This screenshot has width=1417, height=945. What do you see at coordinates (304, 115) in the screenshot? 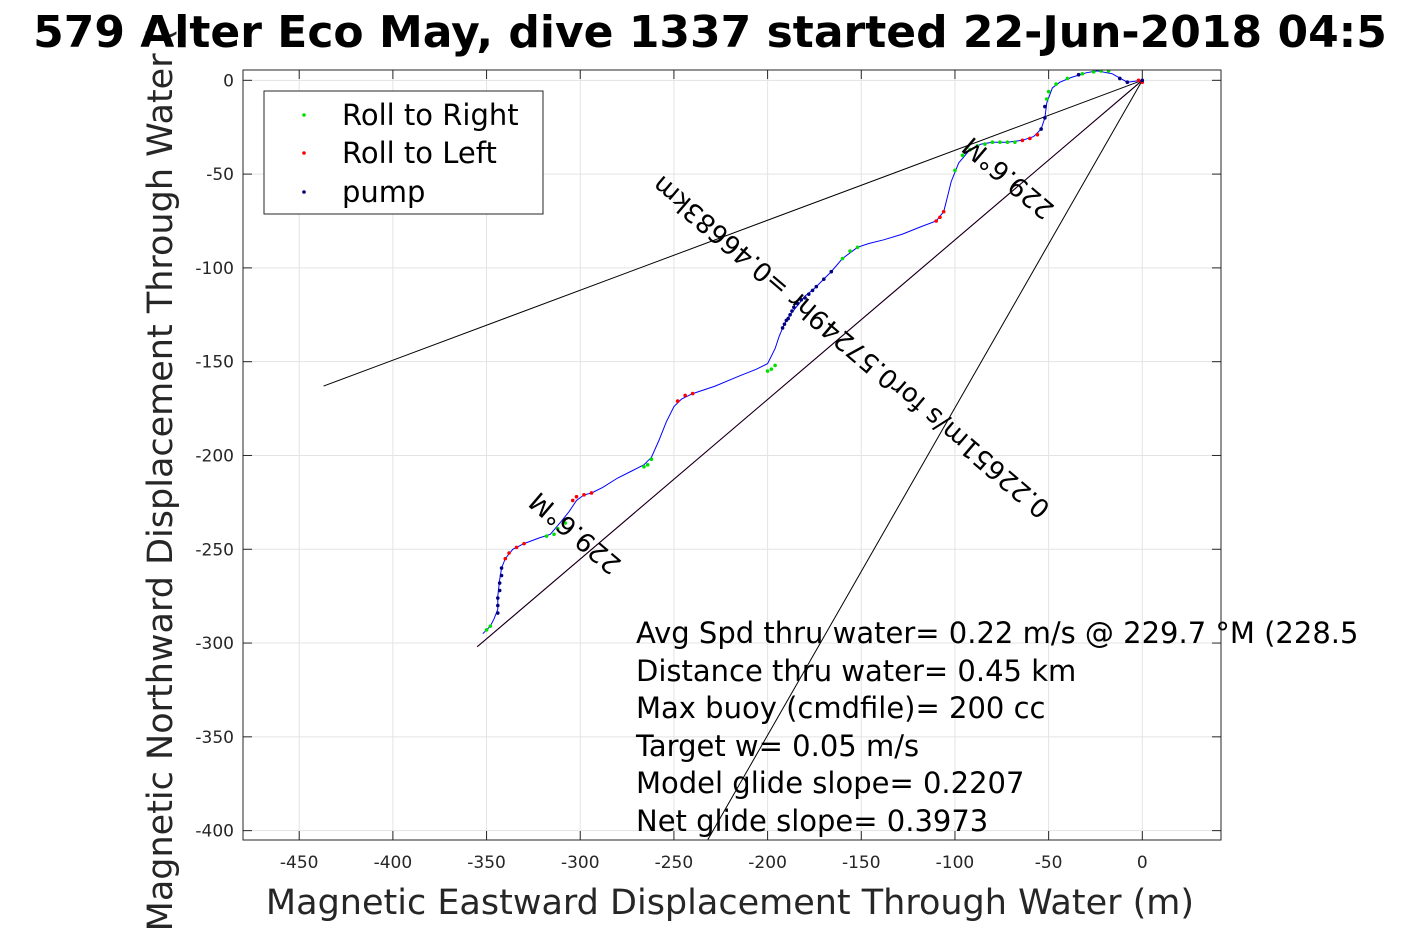
I see `legend-marker-roll-right` at bounding box center [304, 115].